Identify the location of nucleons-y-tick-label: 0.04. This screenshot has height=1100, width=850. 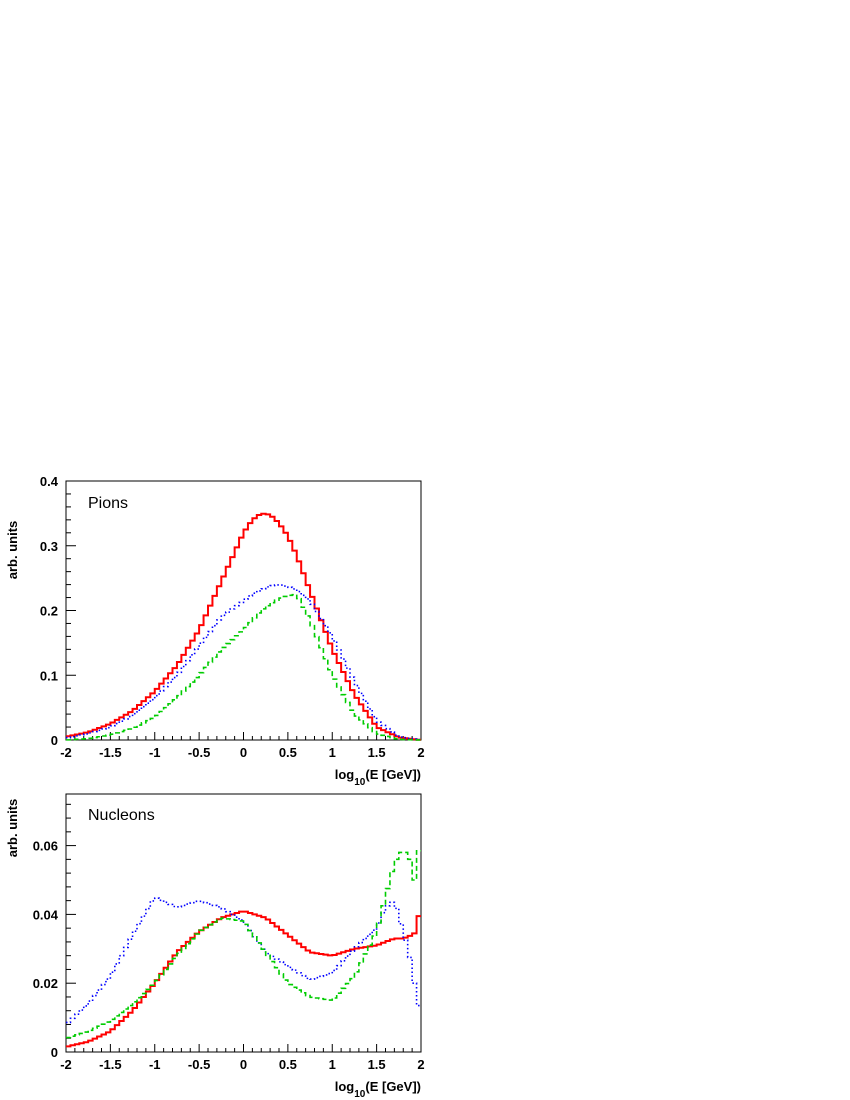
(46, 914).